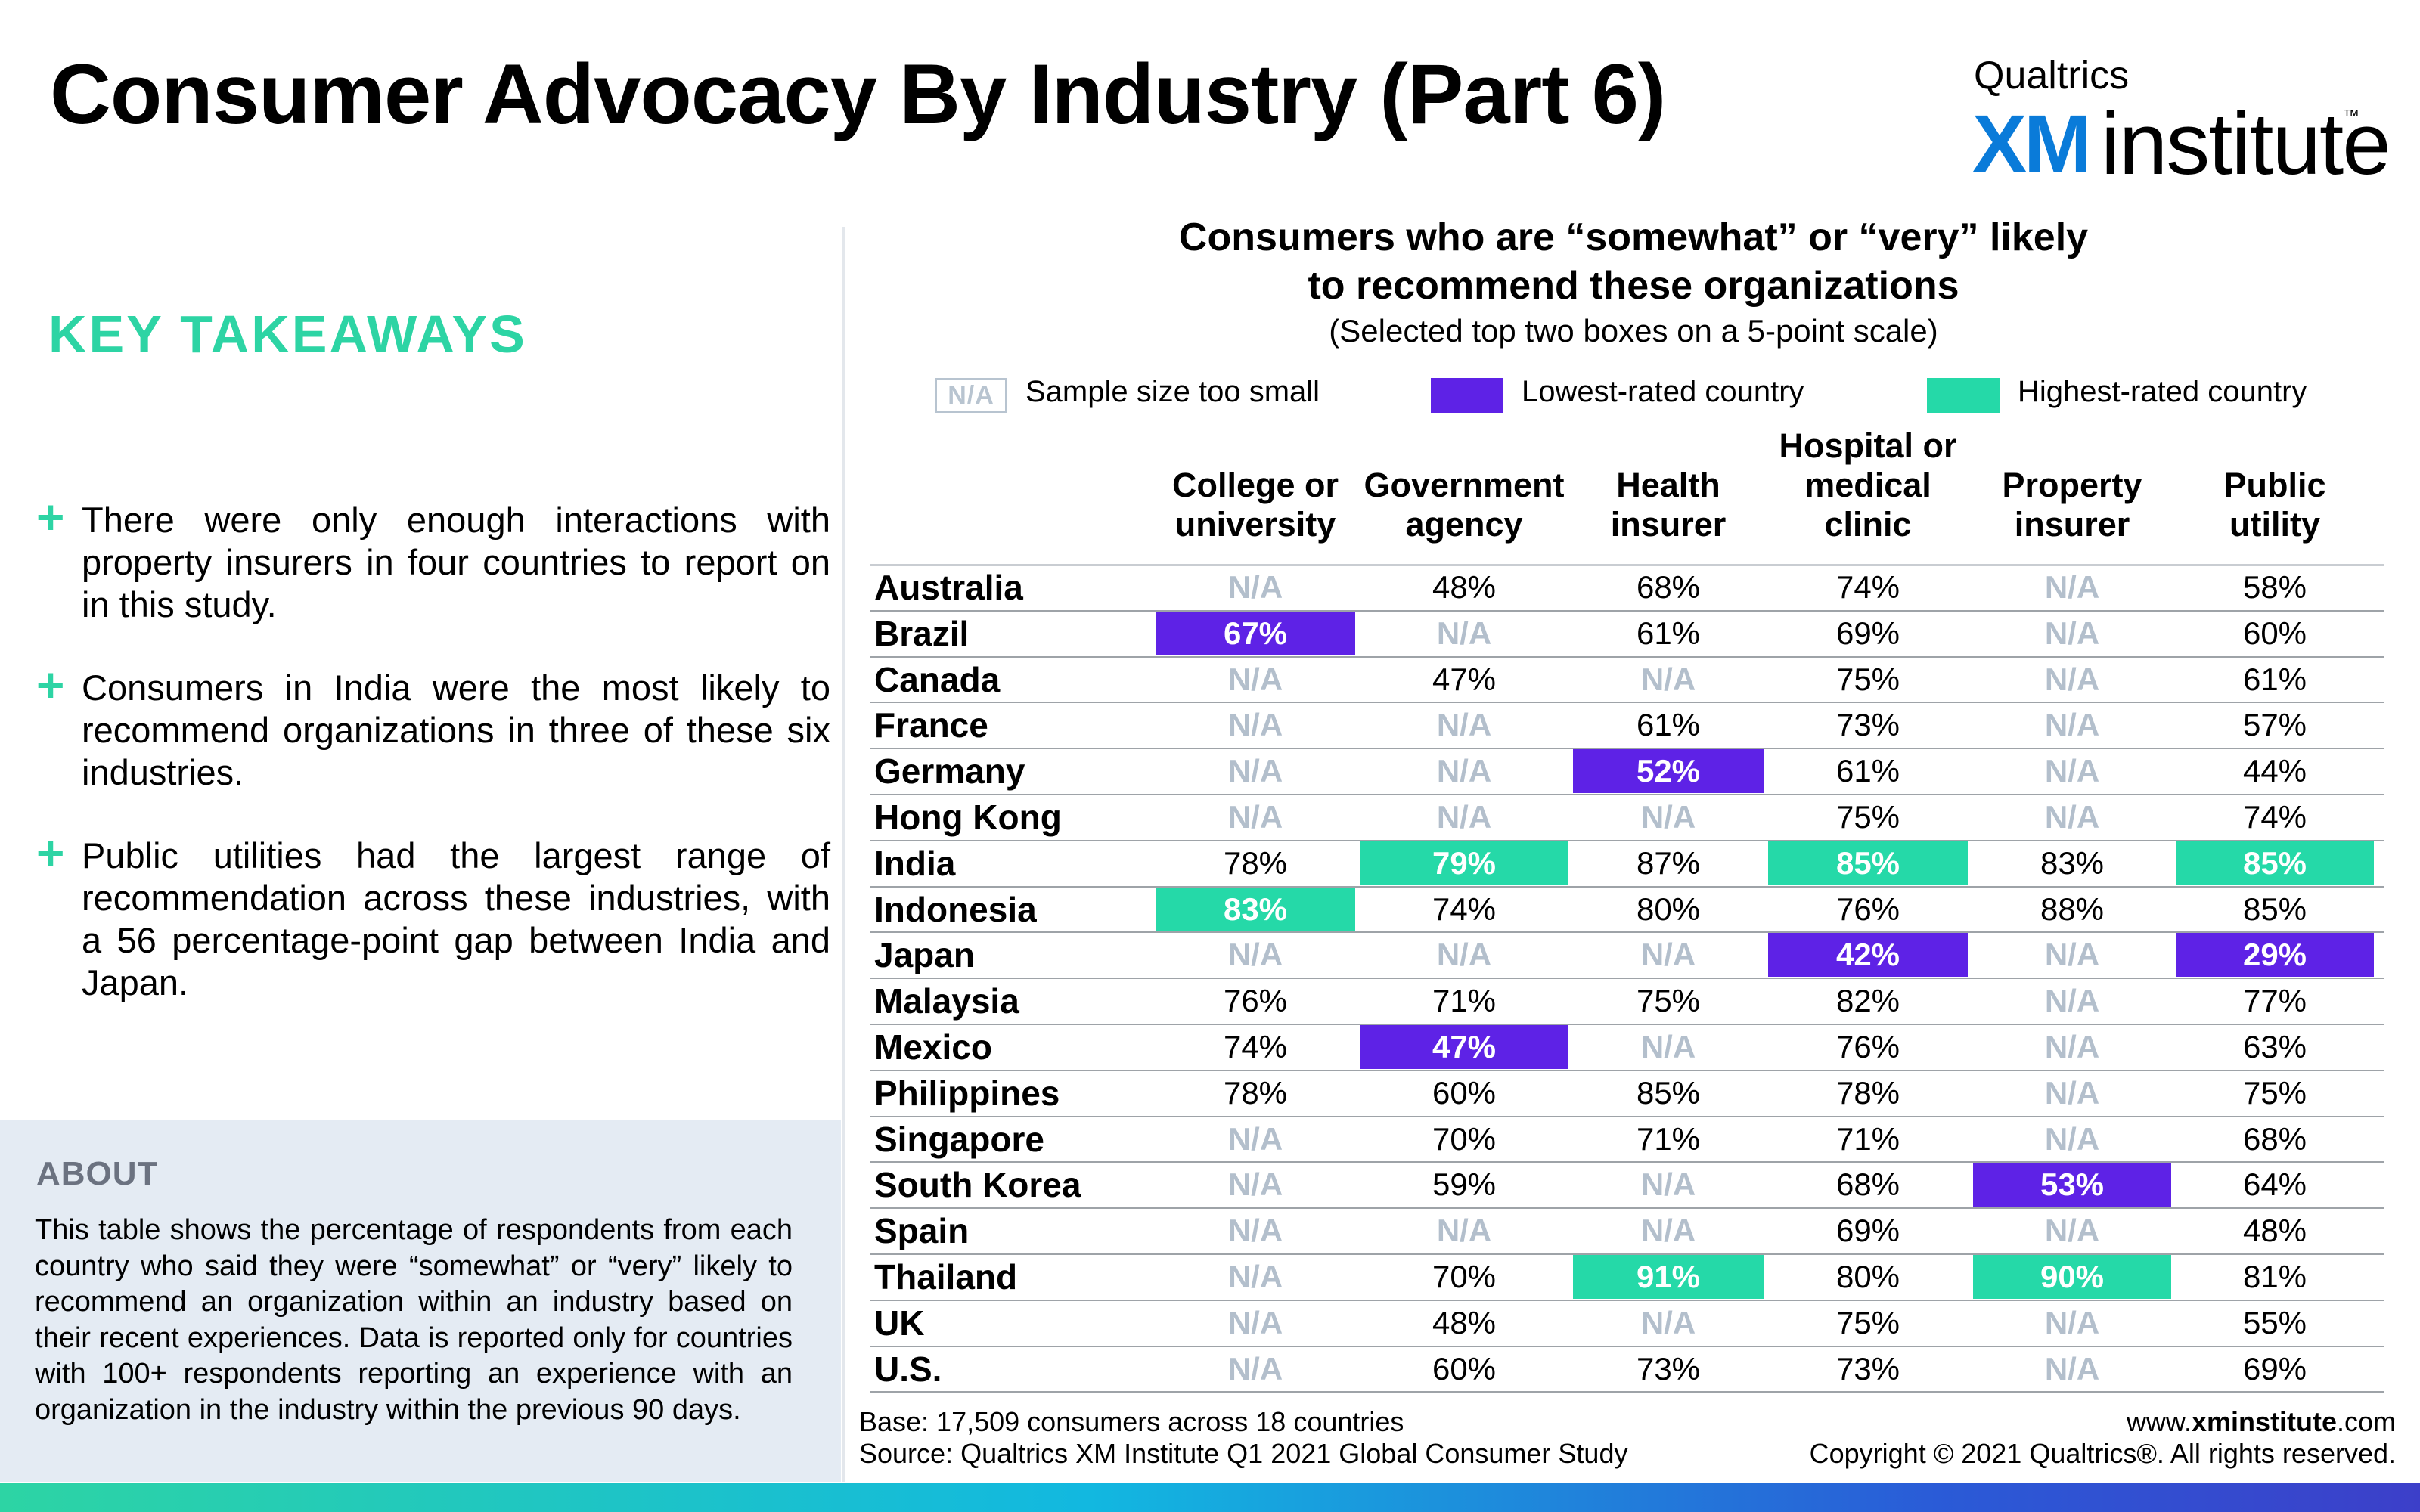 The width and height of the screenshot is (2420, 1512). I want to click on logo-xm-text: XM, so click(2032, 143).